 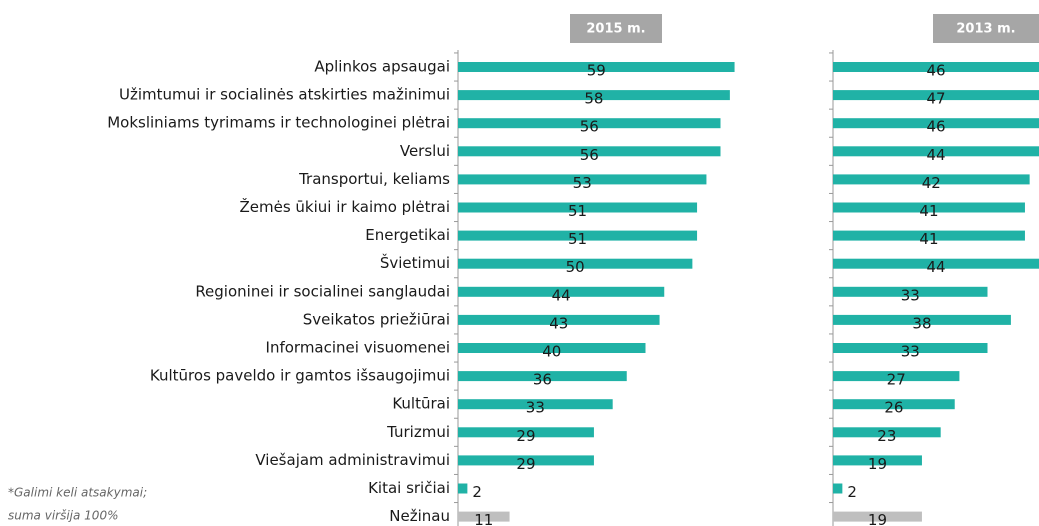 What do you see at coordinates (77, 493) in the screenshot?
I see `note: *Galimi keli atsakymai;` at bounding box center [77, 493].